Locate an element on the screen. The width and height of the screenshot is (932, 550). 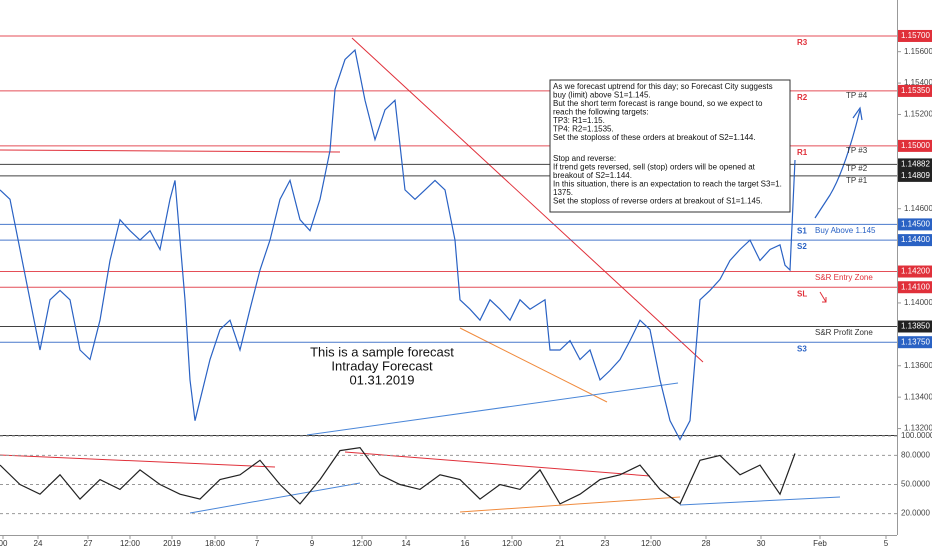
y-tick-label: 1.15200 is located at coordinates (918, 114).